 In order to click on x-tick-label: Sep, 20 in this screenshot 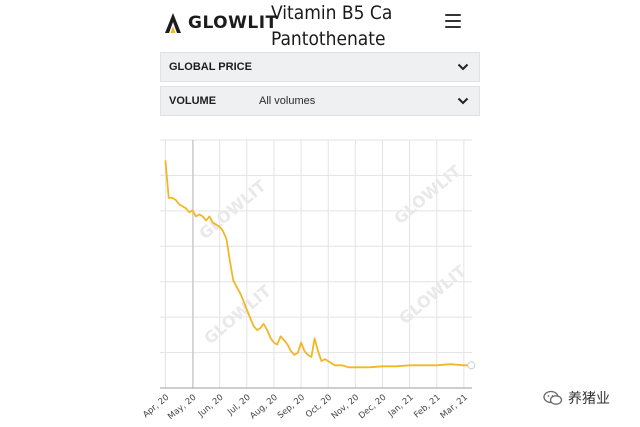, I will do `click(291, 407)`.